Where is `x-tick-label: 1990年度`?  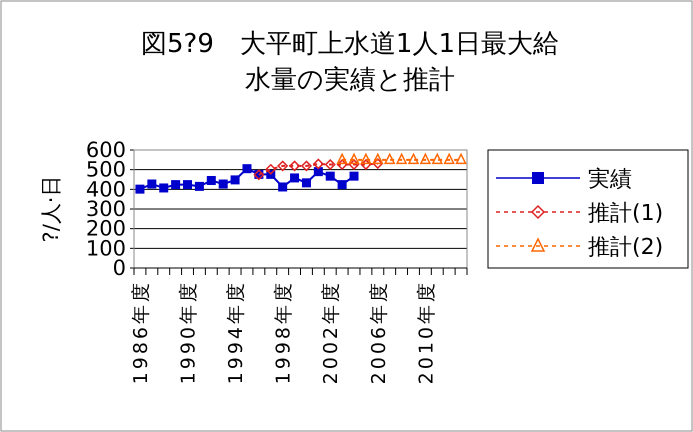
x-tick-label: 1990年度 is located at coordinates (189, 332).